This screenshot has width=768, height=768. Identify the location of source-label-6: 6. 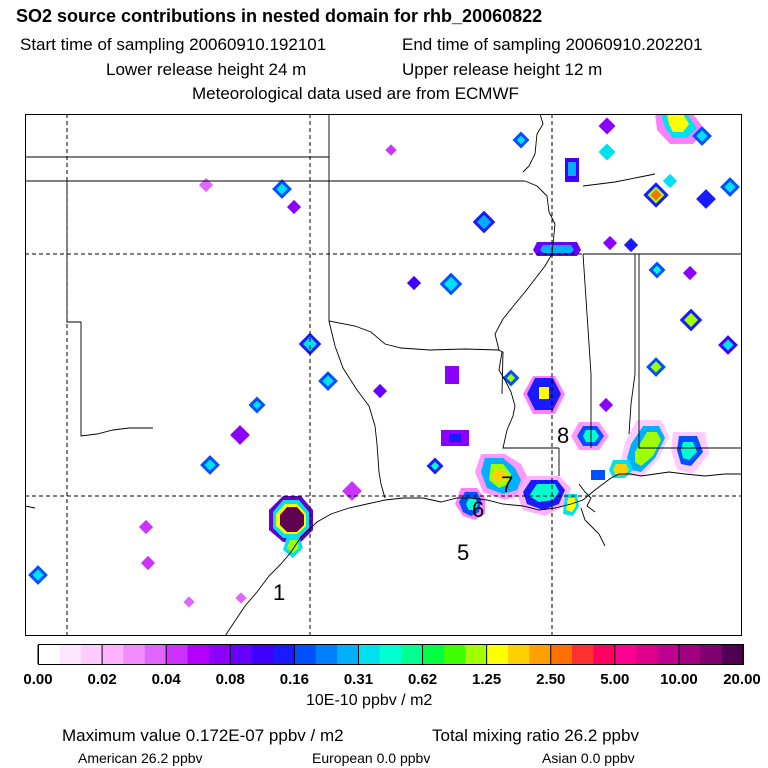
(478, 509).